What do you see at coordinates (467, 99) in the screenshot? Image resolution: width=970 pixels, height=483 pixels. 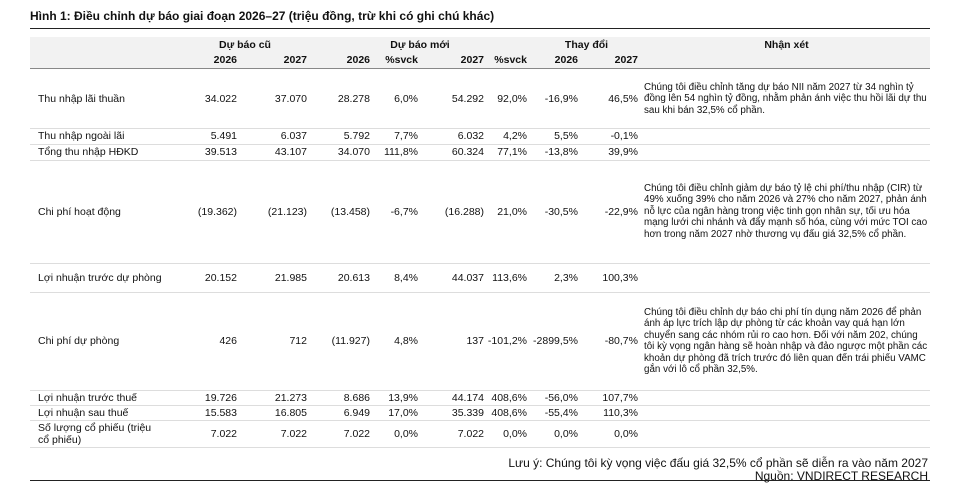 I see `cell: 54.292` at bounding box center [467, 99].